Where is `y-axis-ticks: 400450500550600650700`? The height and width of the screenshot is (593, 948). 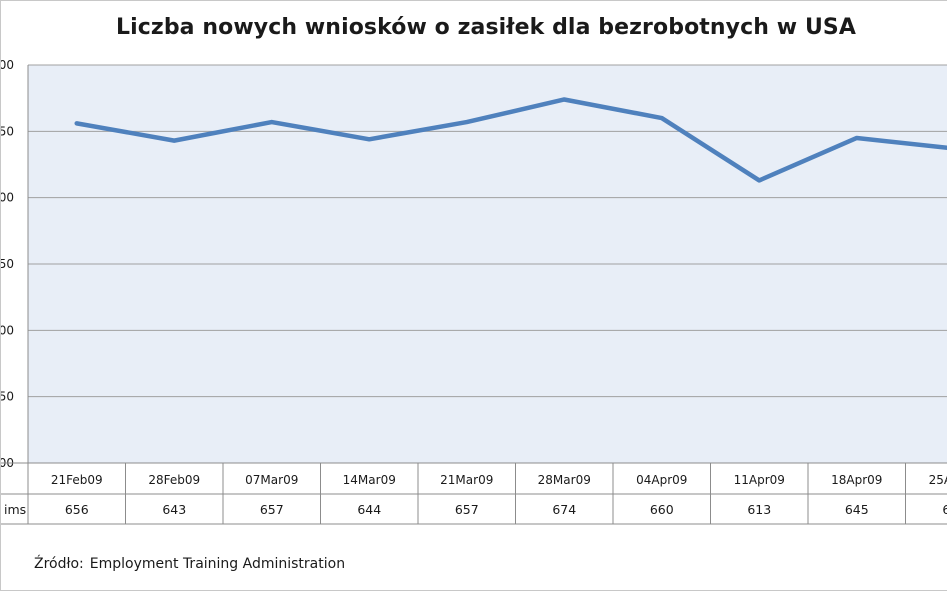
y-axis-ticks: 400450500550600650700 is located at coordinates (7, 264).